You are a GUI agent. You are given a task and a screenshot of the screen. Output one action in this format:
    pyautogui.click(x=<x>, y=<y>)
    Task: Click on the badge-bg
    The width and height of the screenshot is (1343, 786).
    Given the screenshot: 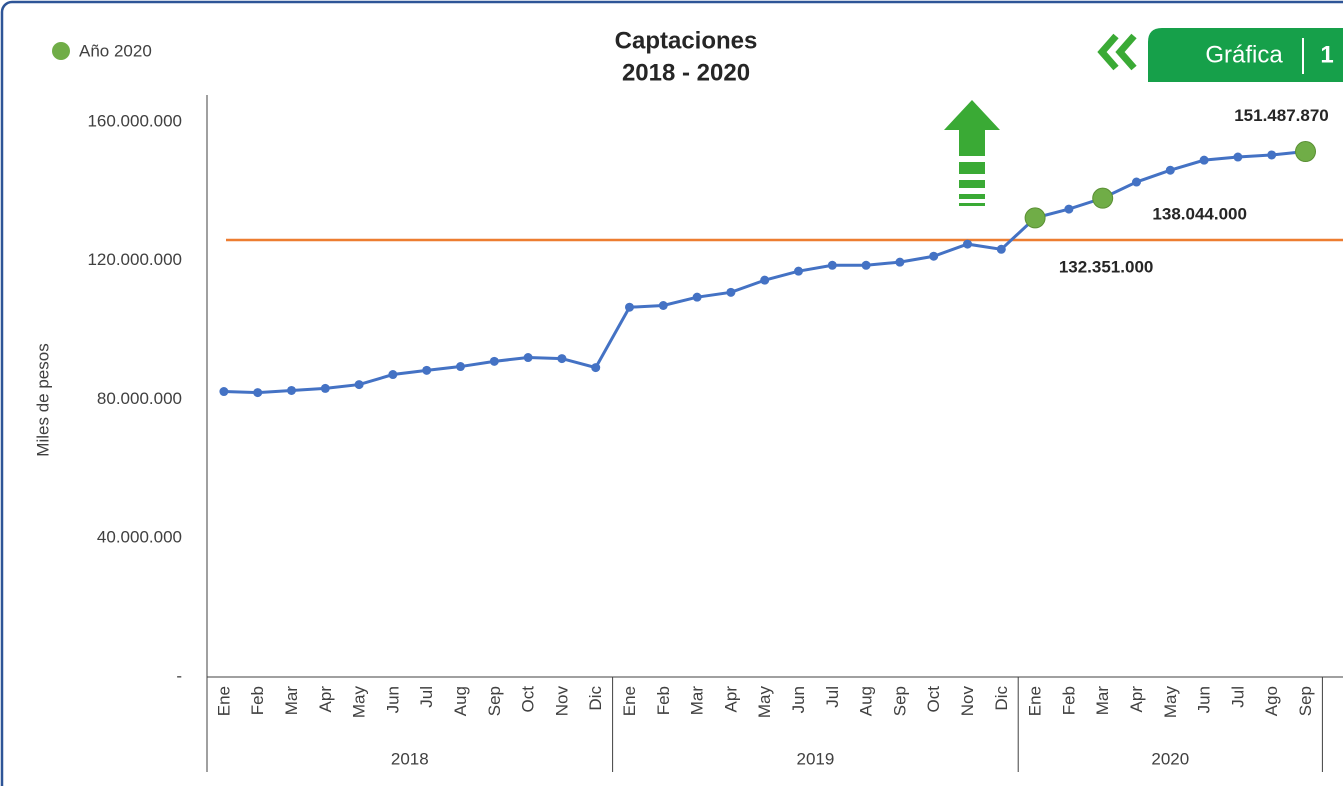 What is the action you would take?
    pyautogui.click(x=1245, y=55)
    